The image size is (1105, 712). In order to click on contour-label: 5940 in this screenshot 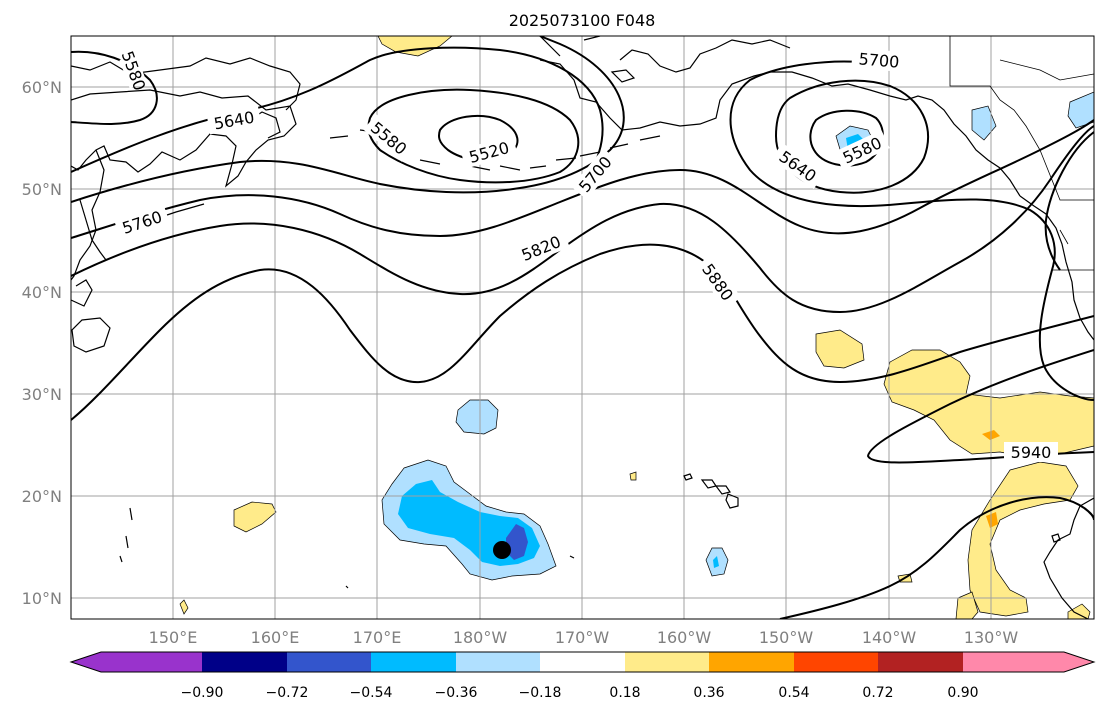, I will do `click(1031, 452)`.